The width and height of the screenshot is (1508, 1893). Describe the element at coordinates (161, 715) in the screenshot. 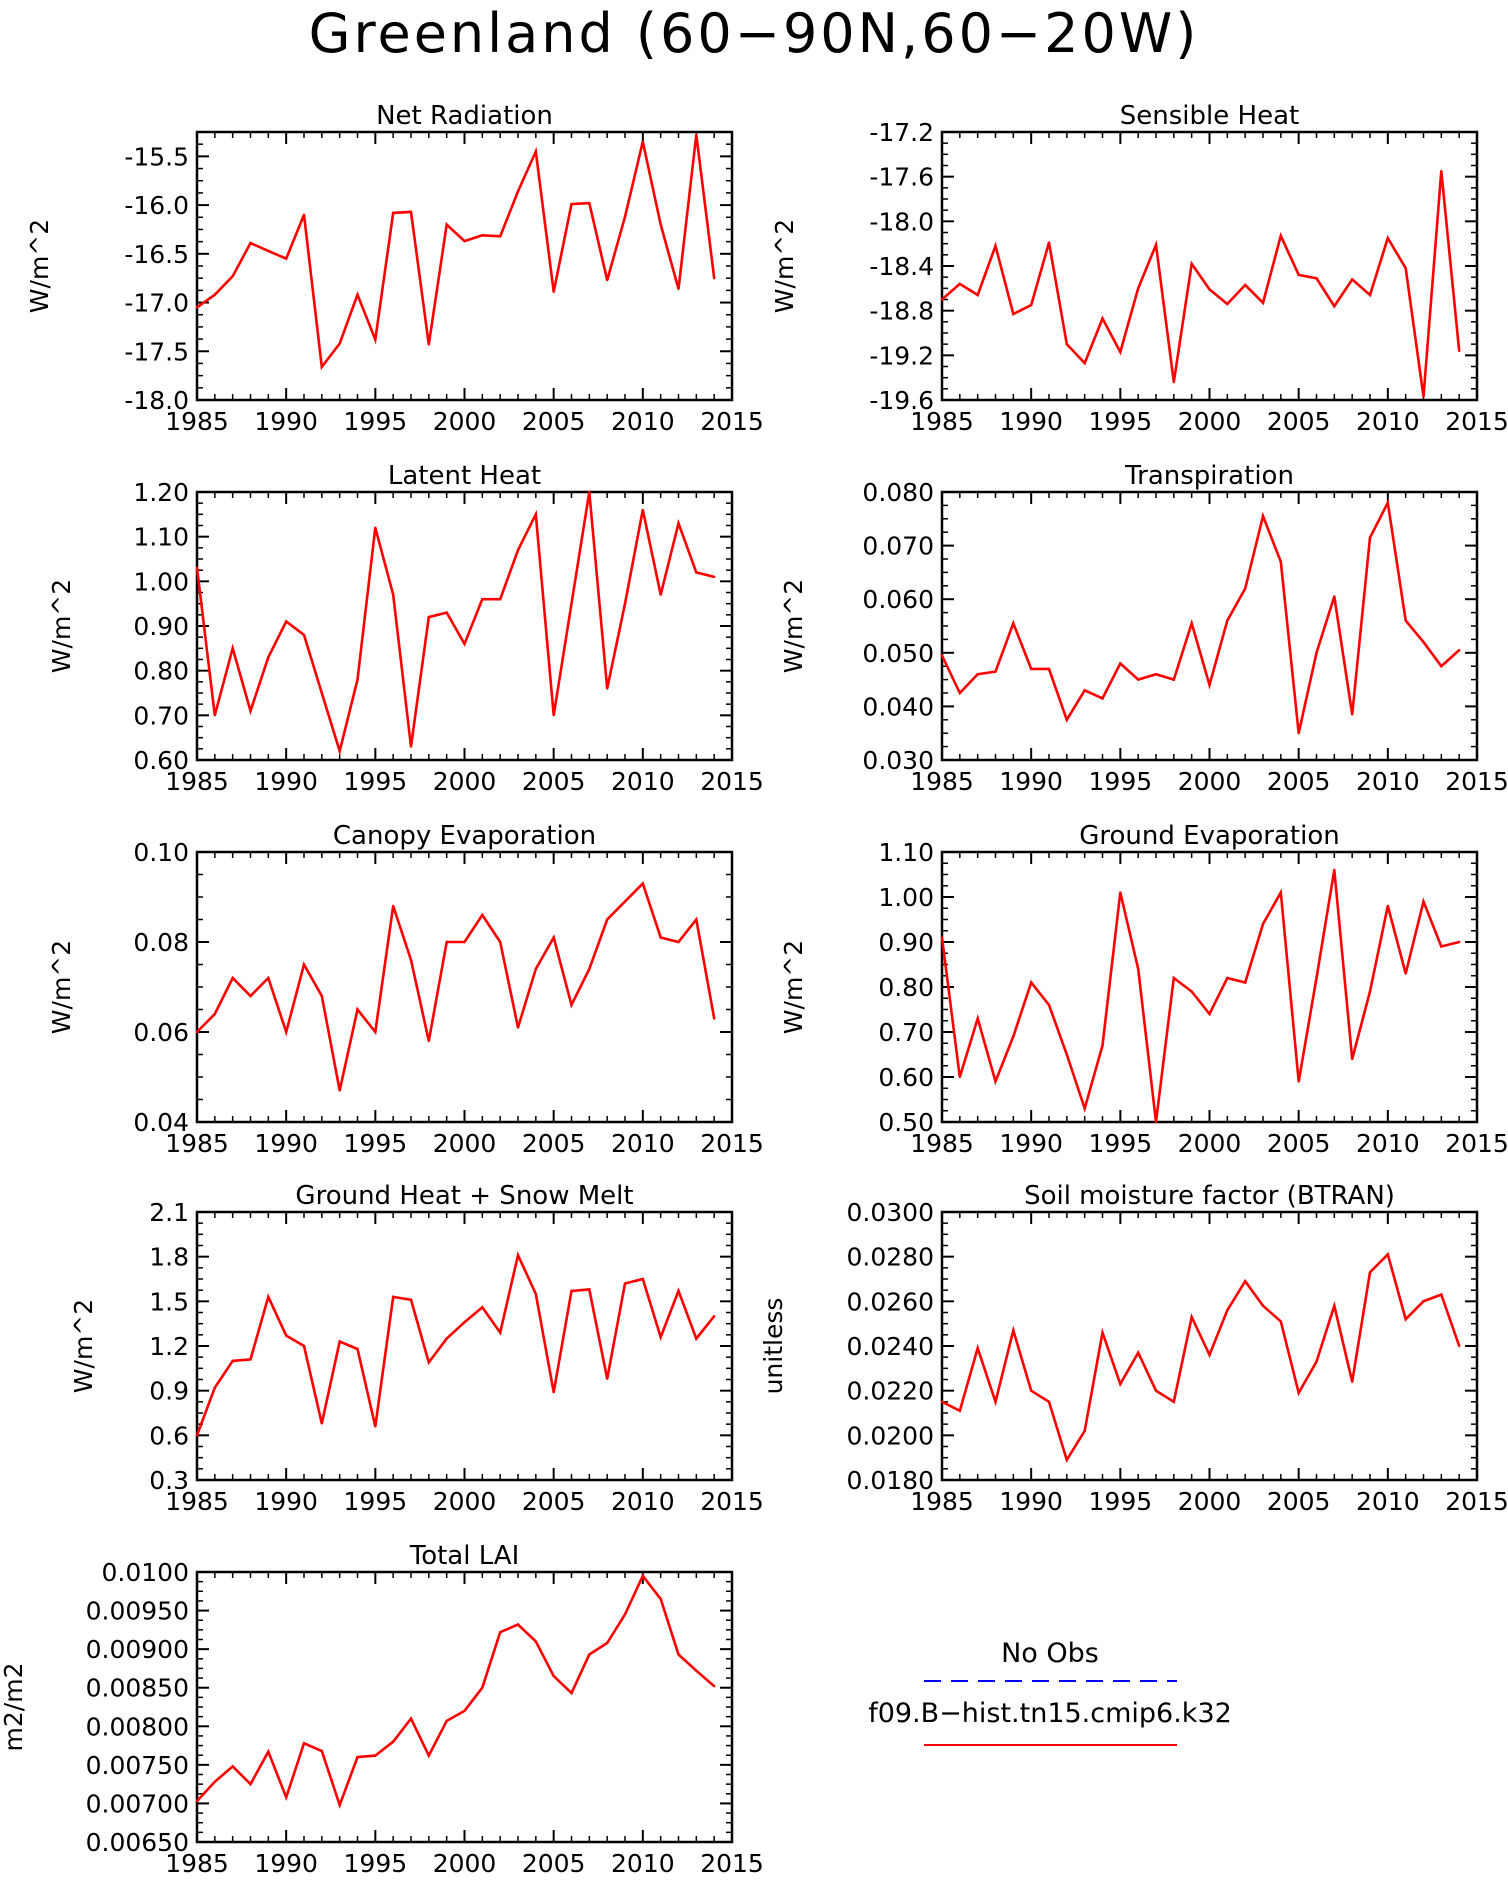

I see `y-tick-label: 0.70` at that location.